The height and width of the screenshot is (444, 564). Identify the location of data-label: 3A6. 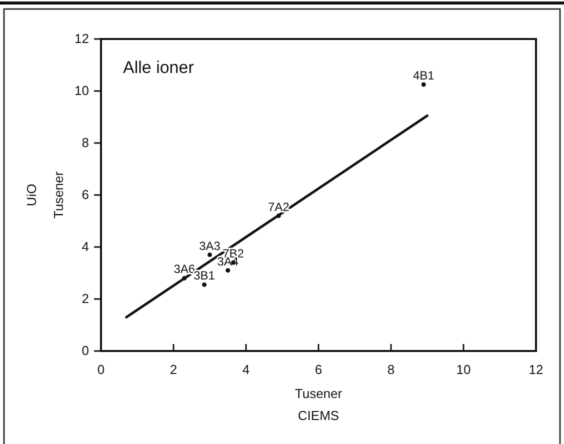
(185, 269).